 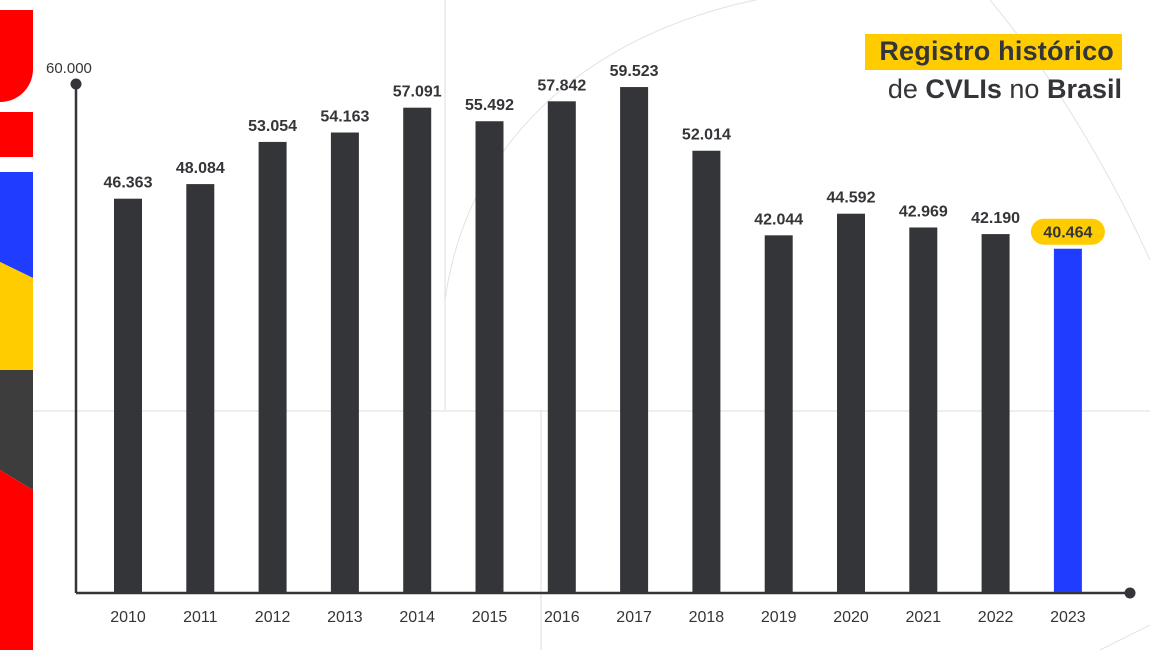 What do you see at coordinates (995, 413) in the screenshot?
I see `bar-2022` at bounding box center [995, 413].